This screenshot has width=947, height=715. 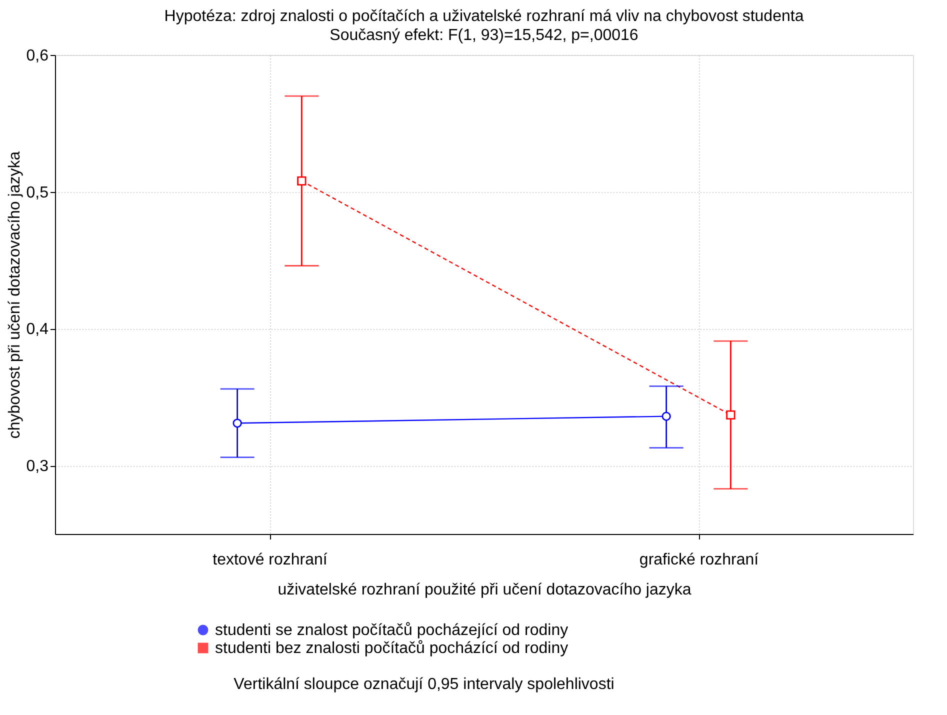 What do you see at coordinates (37, 56) in the screenshot?
I see `y-tick-label: 0,6` at bounding box center [37, 56].